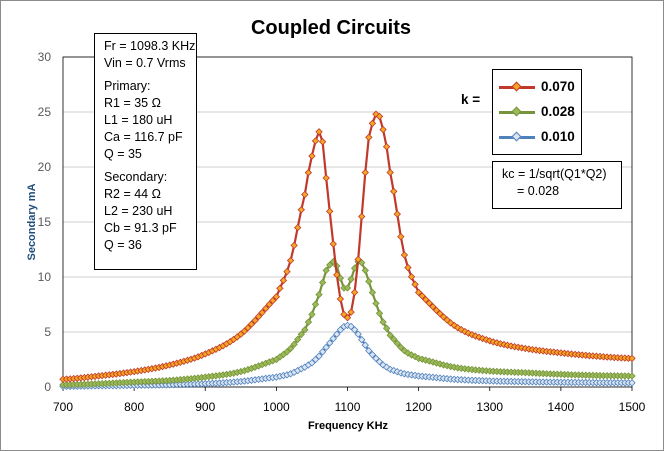 Image resolution: width=664 pixels, height=451 pixels. I want to click on legend-label: 0.028, so click(558, 111).